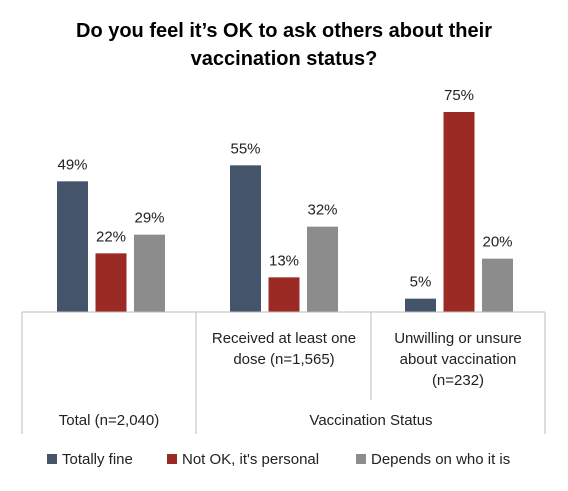 The image size is (568, 491). Describe the element at coordinates (370, 420) in the screenshot. I see `group-label: Vaccination Status` at that location.